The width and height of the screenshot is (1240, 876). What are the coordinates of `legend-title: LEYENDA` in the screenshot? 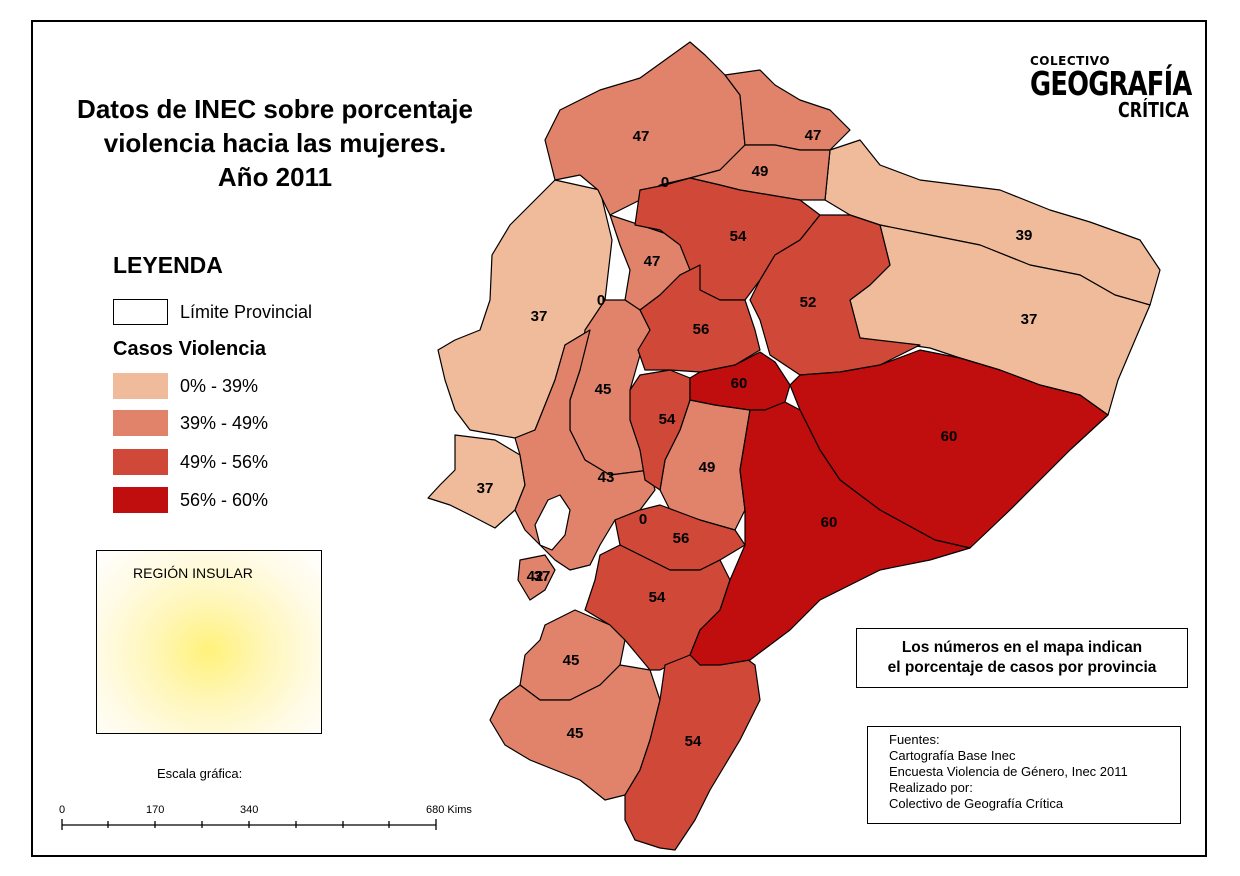 It's located at (168, 265).